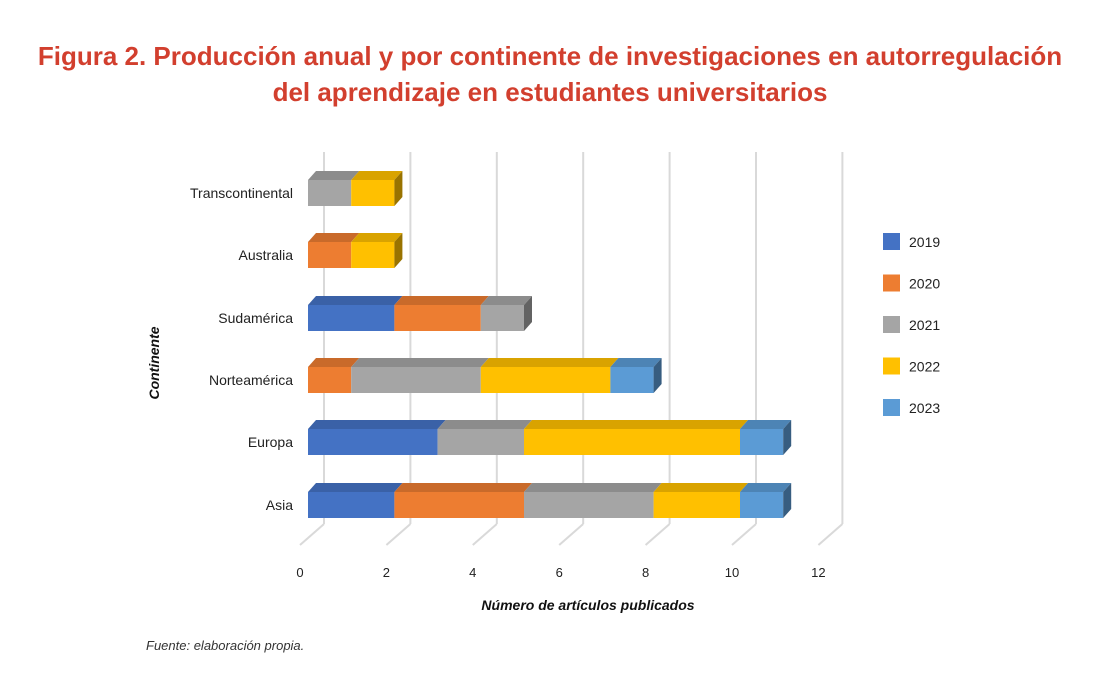 This screenshot has width=1100, height=689. I want to click on x-tick-label: 10, so click(732, 572).